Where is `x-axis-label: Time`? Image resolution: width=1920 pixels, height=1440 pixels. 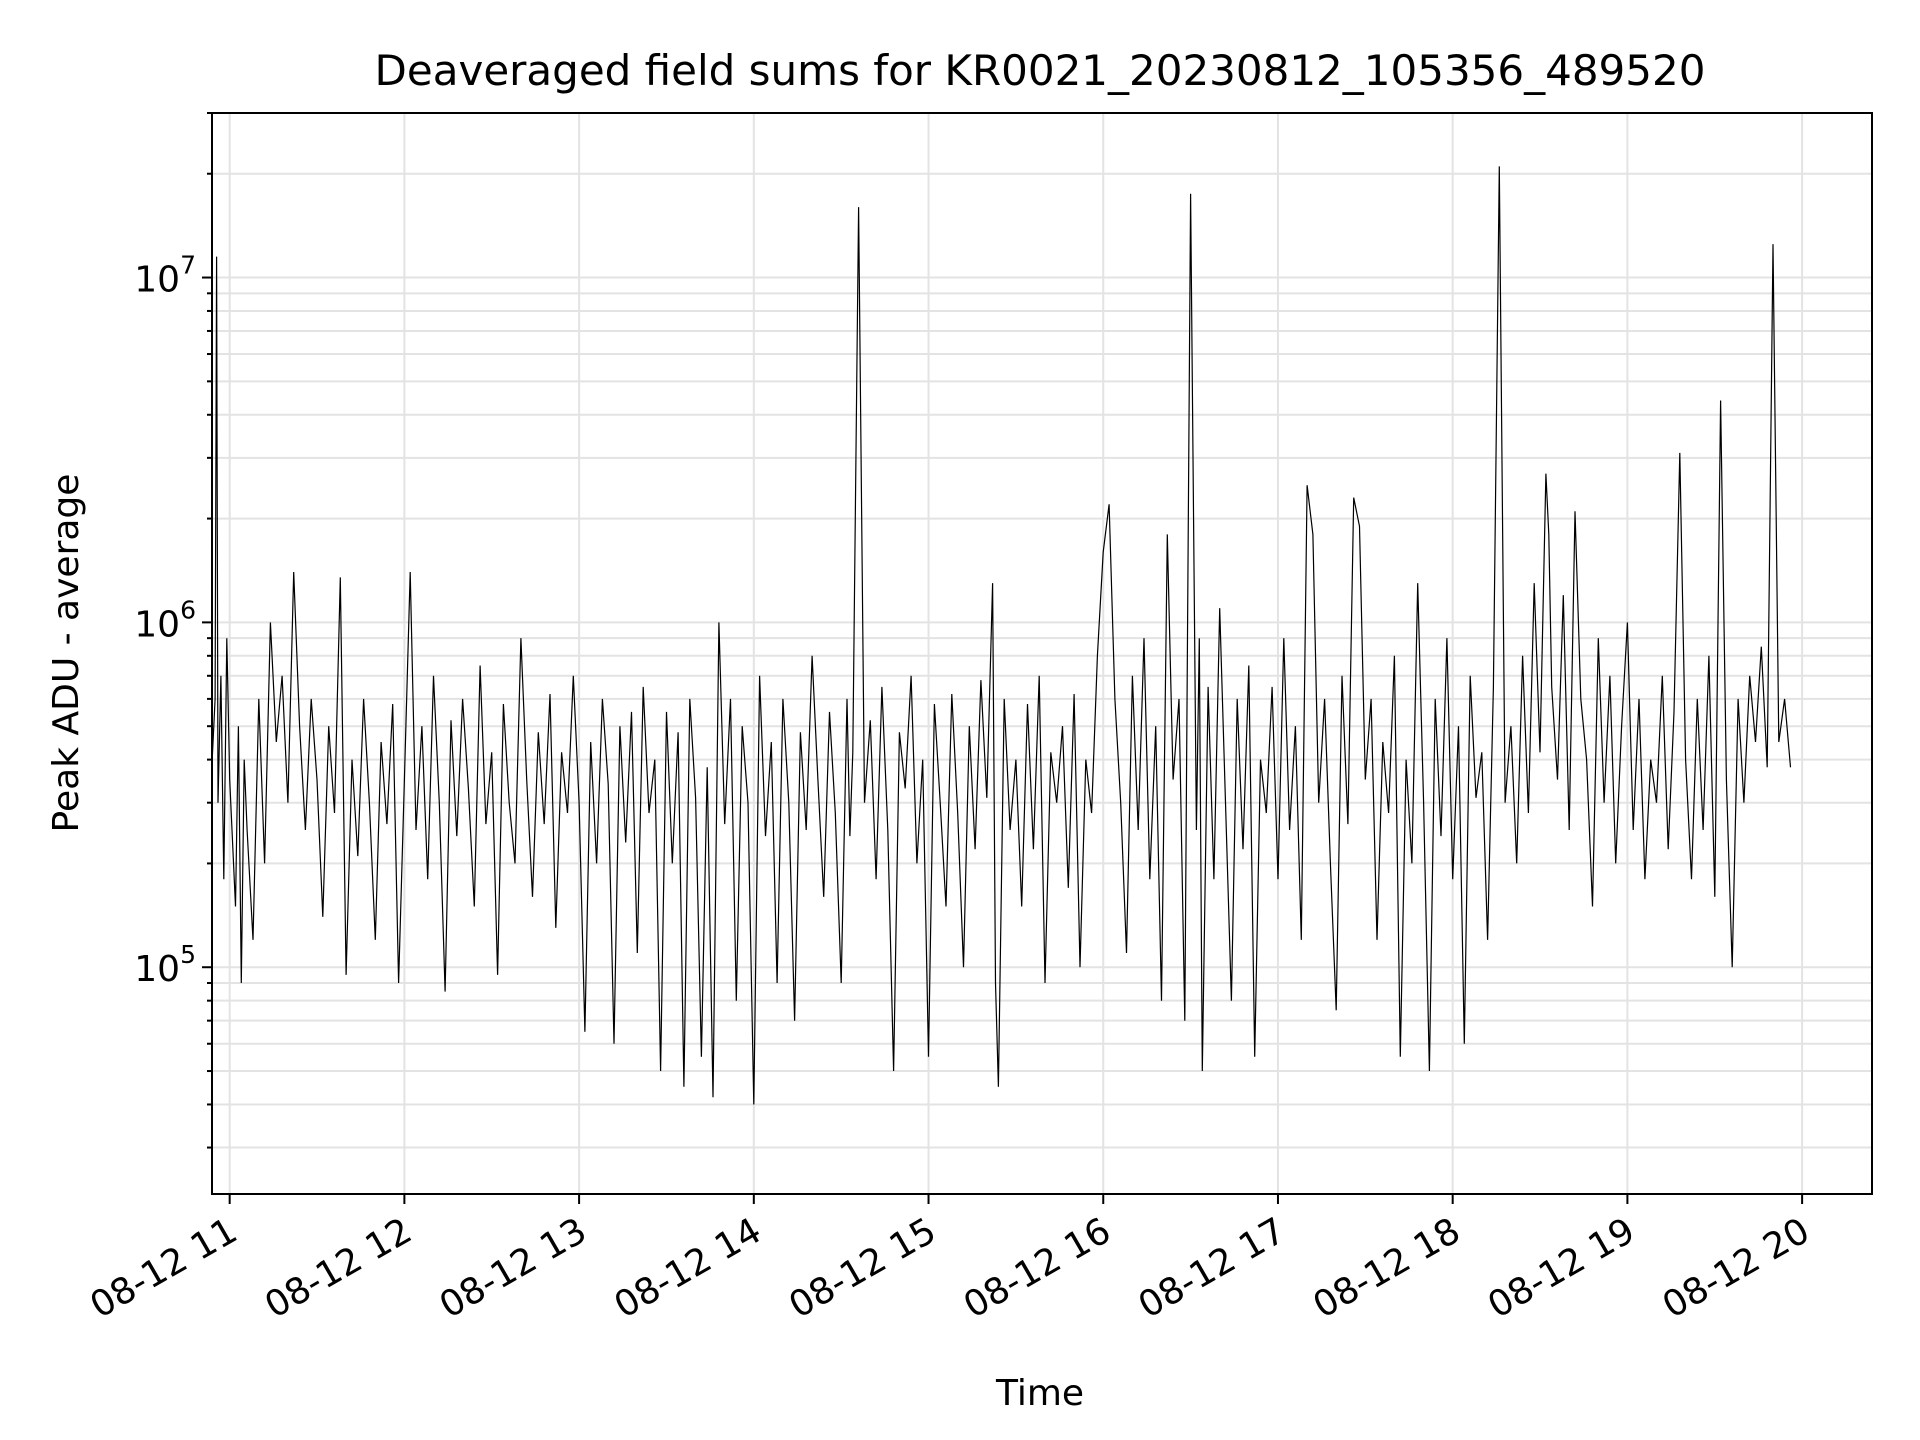
x-axis-label: Time is located at coordinates (1039, 1393).